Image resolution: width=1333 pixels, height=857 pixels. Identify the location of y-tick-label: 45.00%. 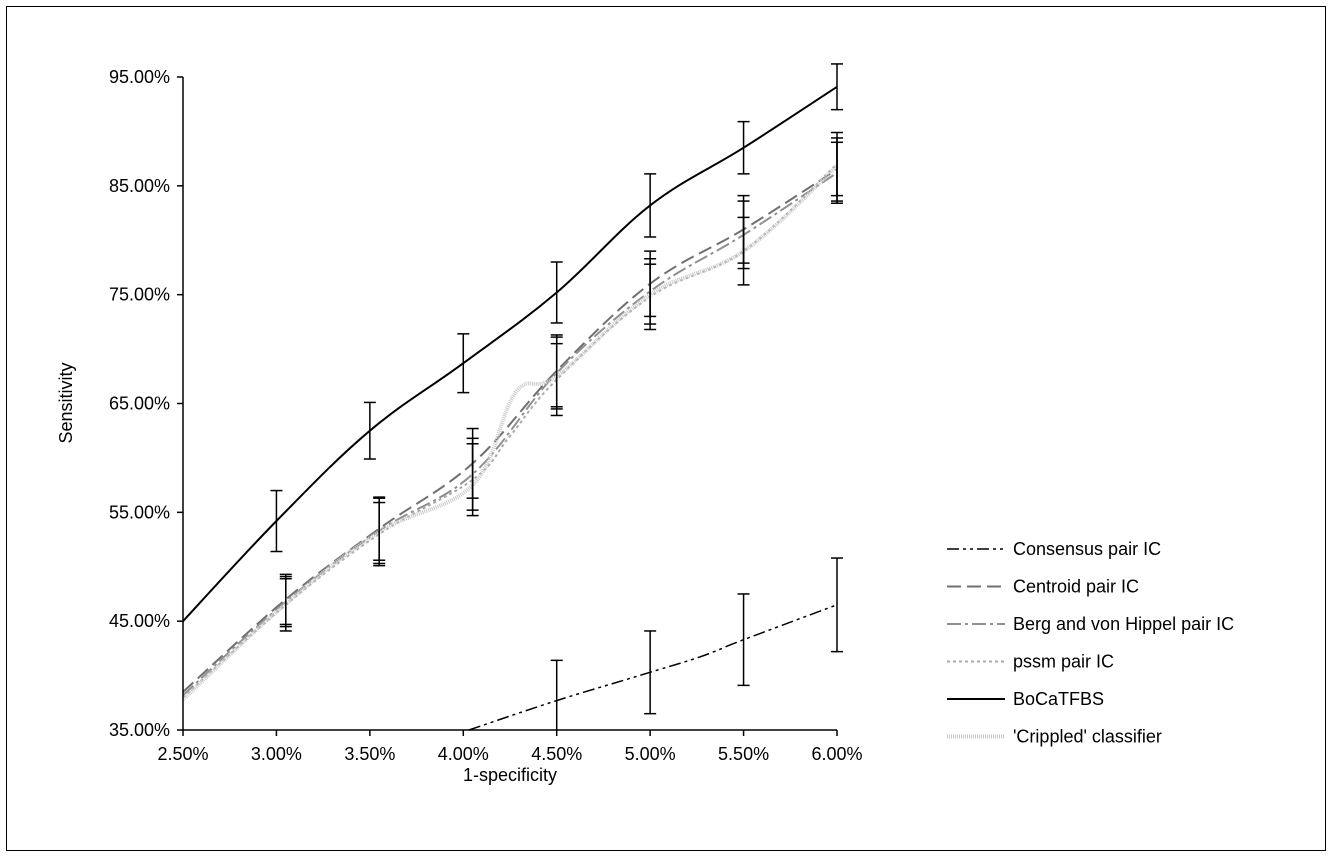
(139, 621).